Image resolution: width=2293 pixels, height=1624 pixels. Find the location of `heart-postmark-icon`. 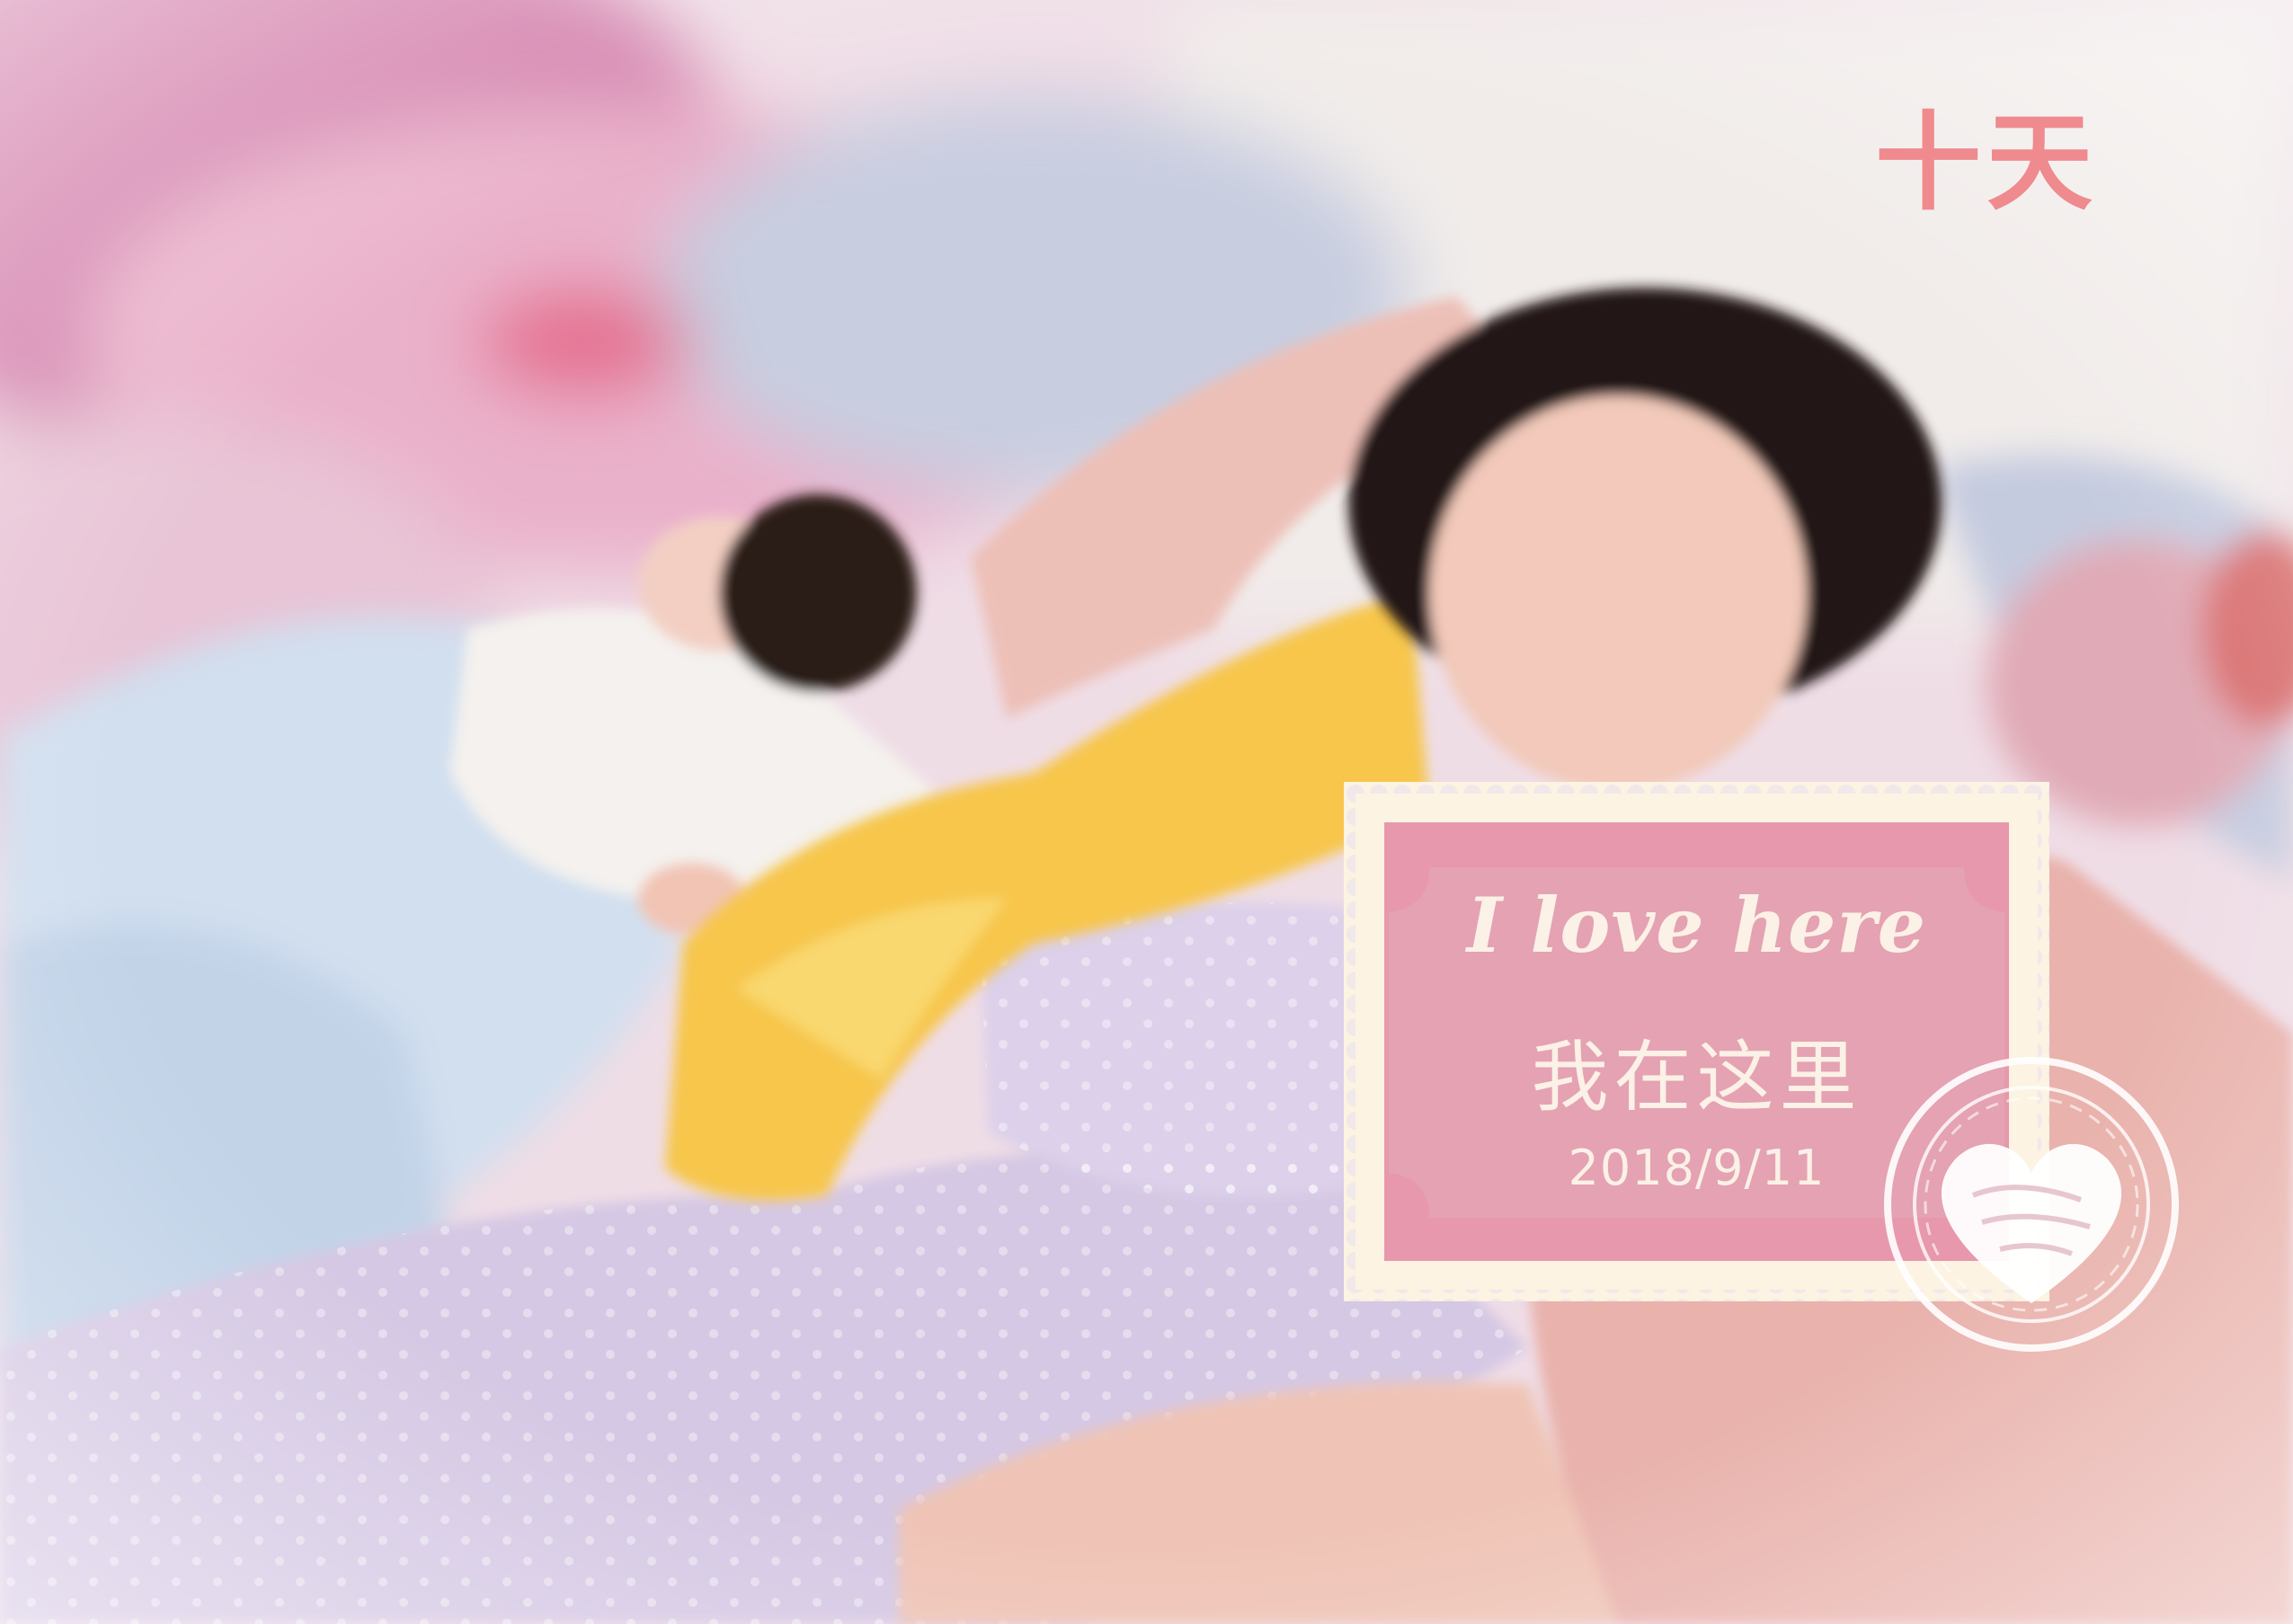

heart-postmark-icon is located at coordinates (2031, 1204).